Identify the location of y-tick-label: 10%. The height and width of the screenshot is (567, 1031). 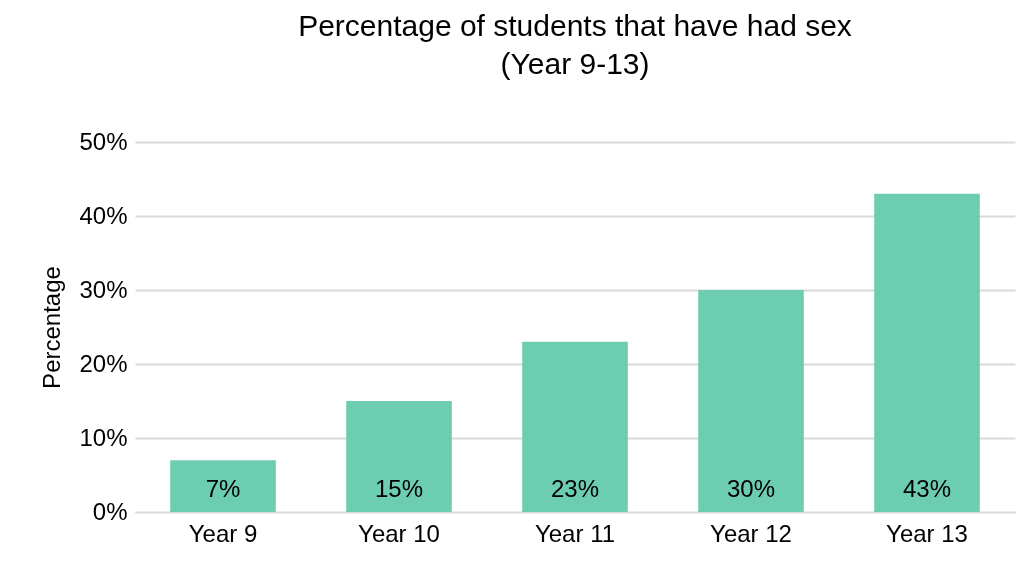
(103, 437).